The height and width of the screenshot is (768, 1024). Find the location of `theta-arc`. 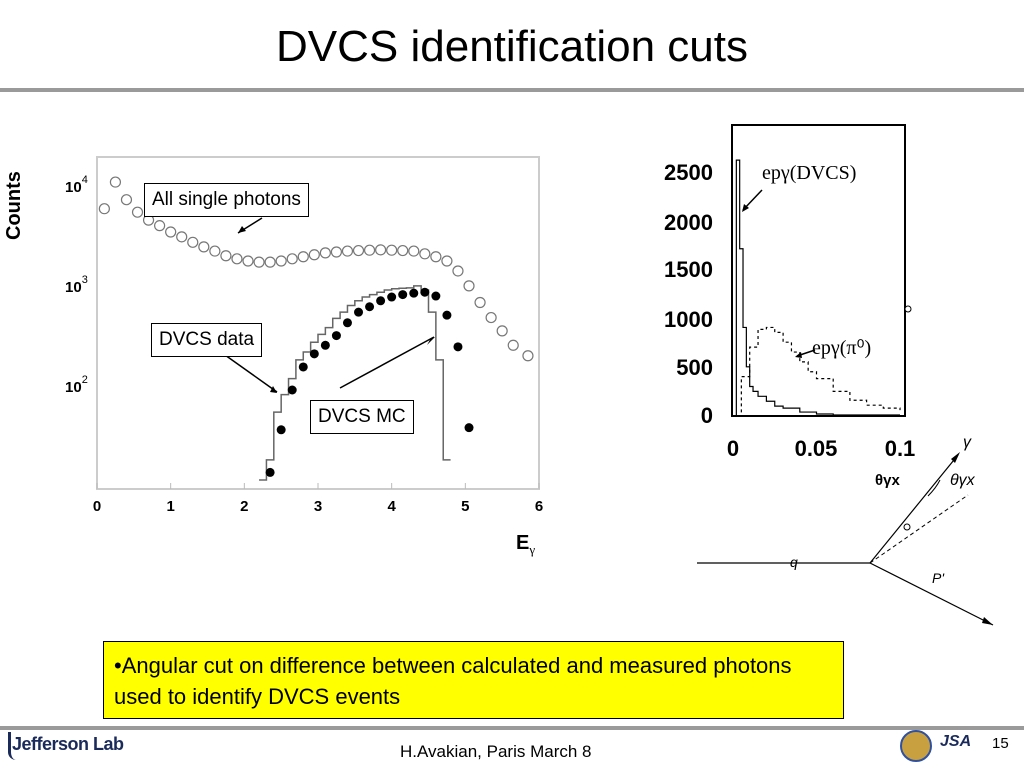

theta-arc is located at coordinates (934, 488).